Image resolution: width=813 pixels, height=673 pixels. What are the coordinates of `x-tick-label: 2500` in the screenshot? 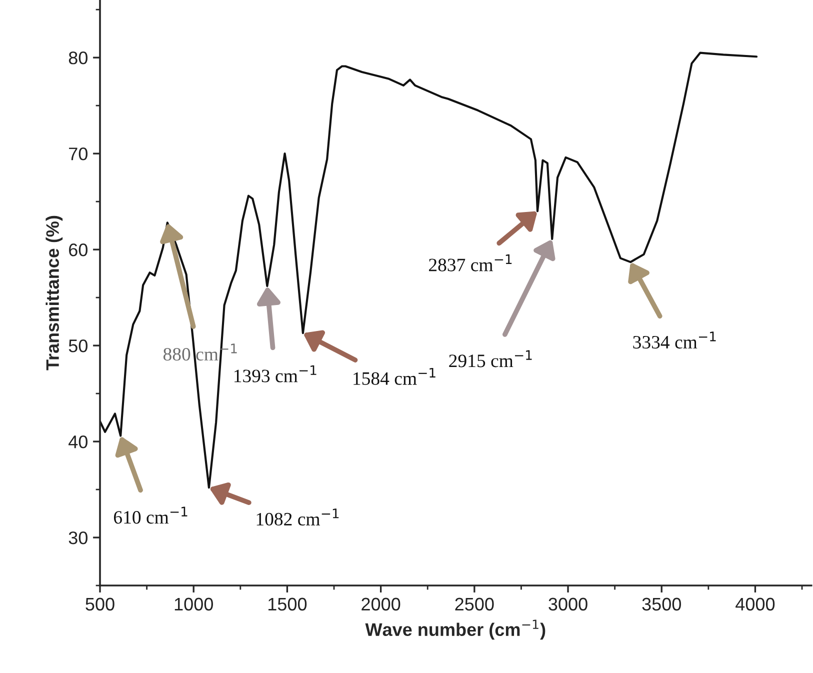 It's located at (474, 604).